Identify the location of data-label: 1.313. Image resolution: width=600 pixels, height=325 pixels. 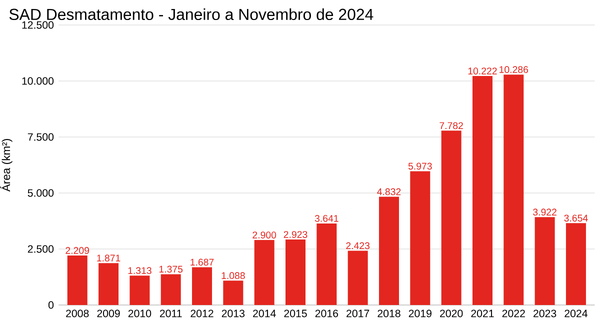
(140, 270).